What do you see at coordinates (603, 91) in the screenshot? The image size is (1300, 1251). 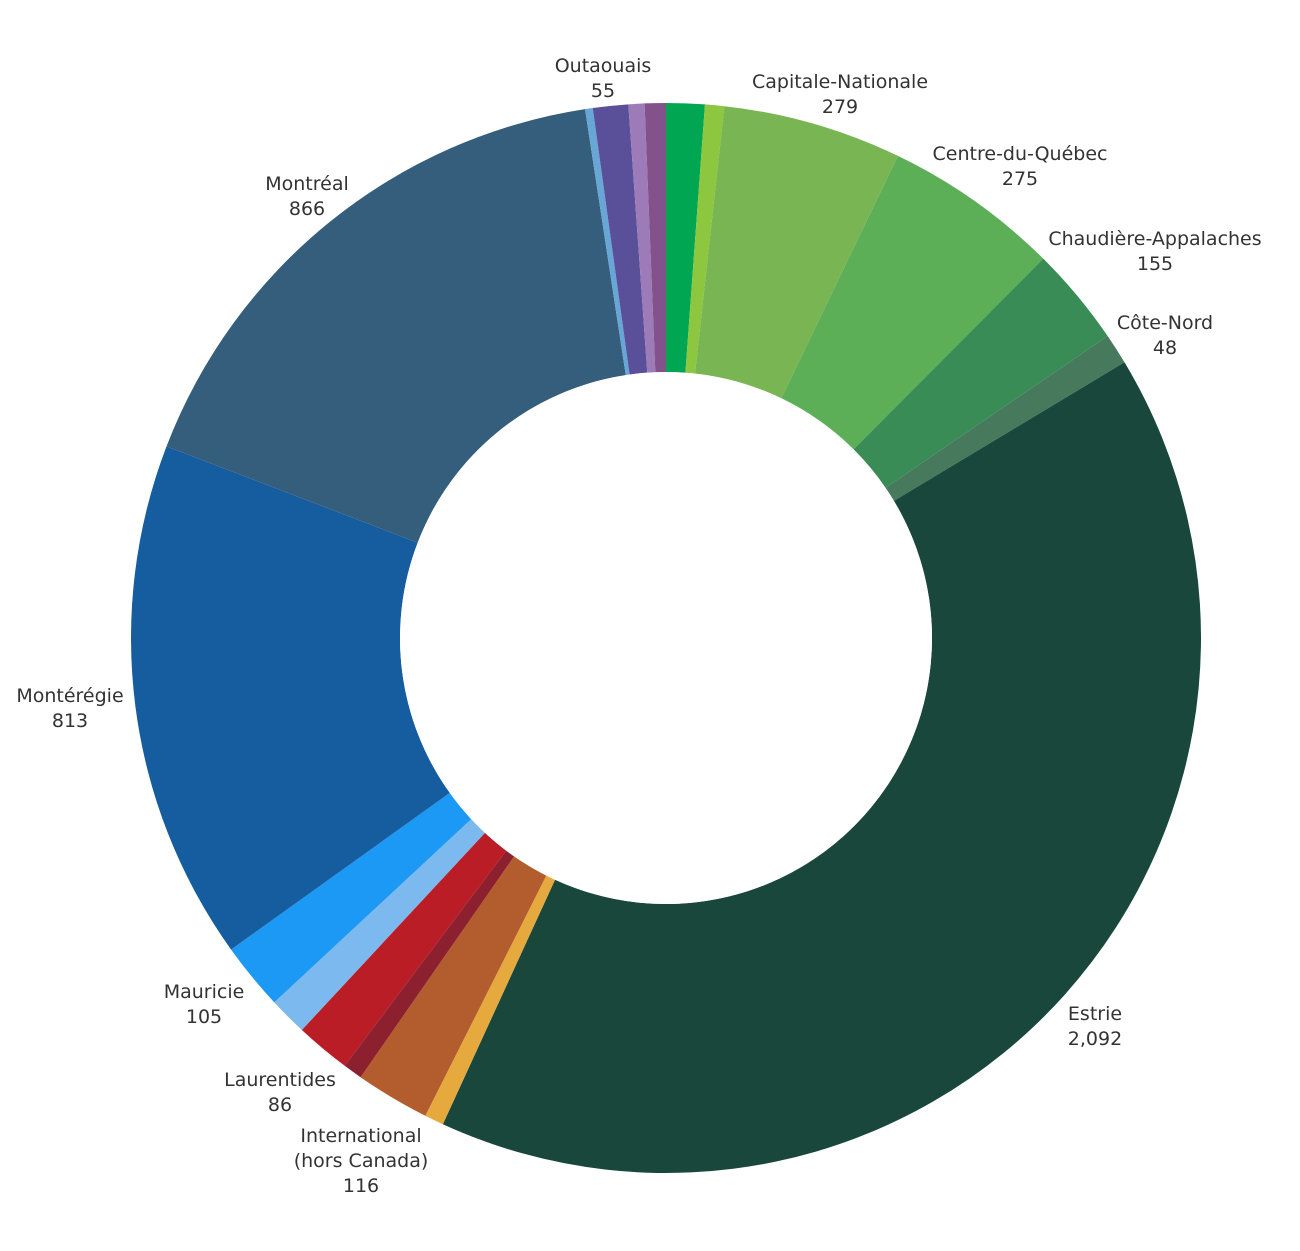 I see `value-label-outaouais: 55` at bounding box center [603, 91].